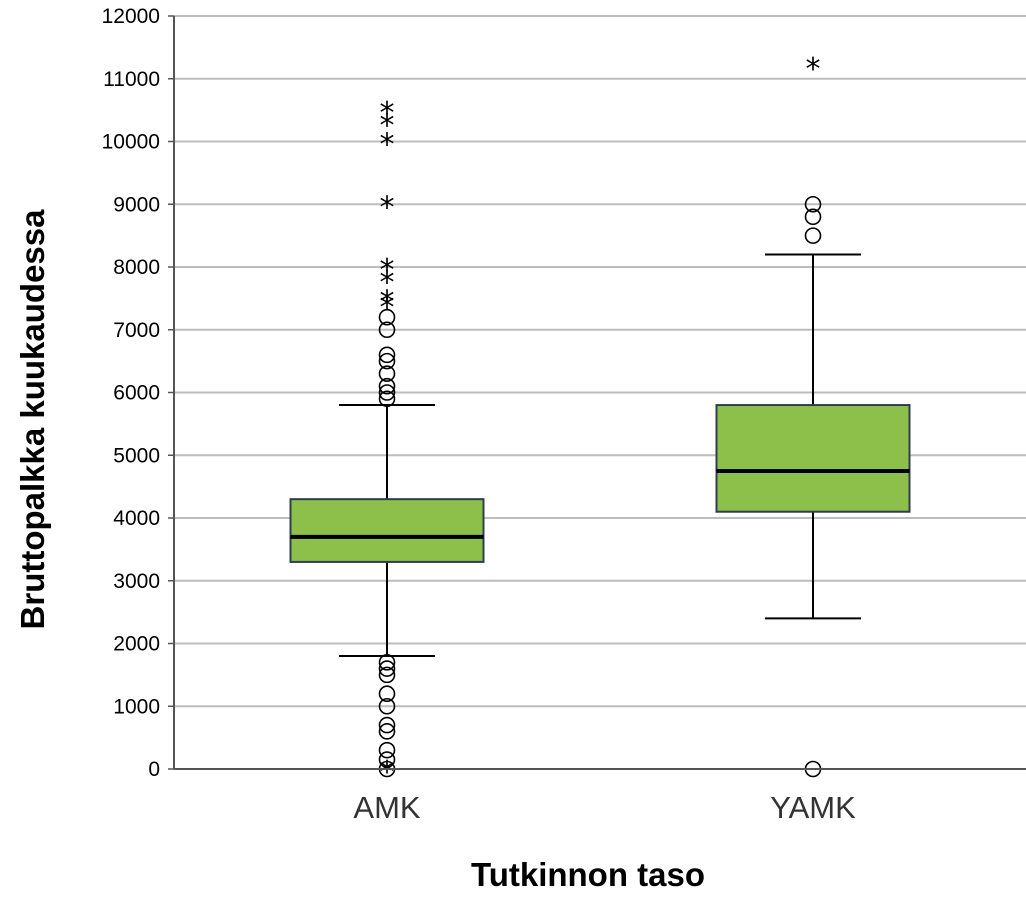 The image size is (1026, 901). Describe the element at coordinates (387, 807) in the screenshot. I see `x-tick-label: AMK` at that location.